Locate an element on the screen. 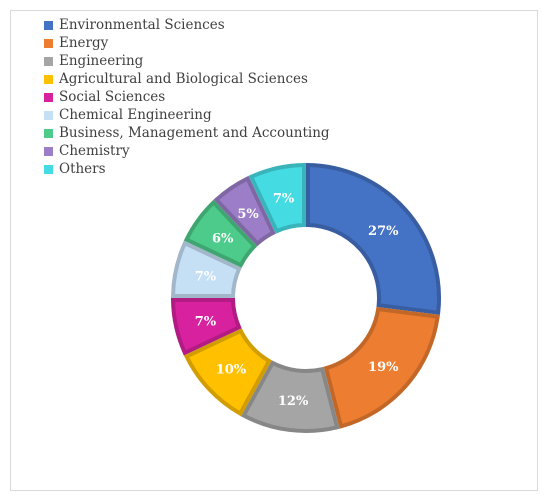 This screenshot has height=501, width=550. legend-label: Business, Management and Accounting is located at coordinates (194, 133).